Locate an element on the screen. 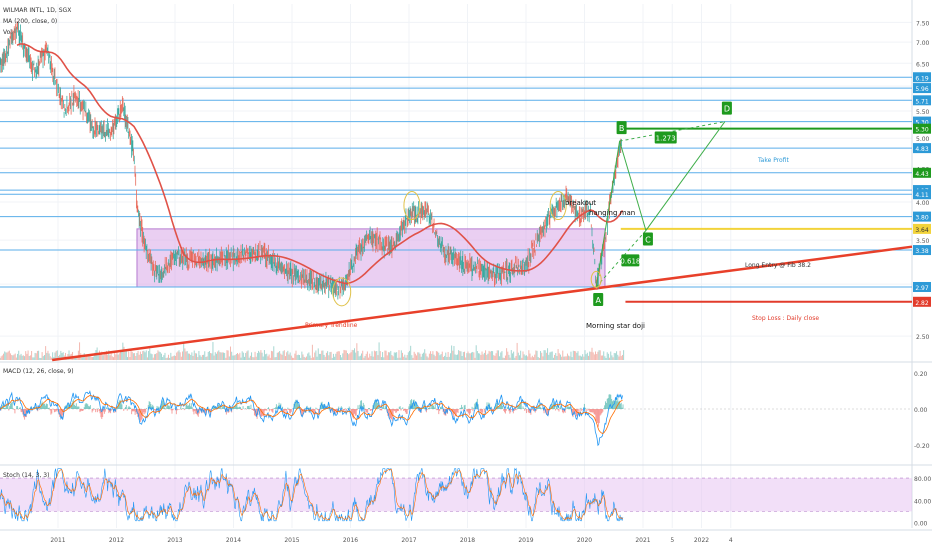 This screenshot has width=932, height=554. fib-ratio-label: 1.273 is located at coordinates (666, 138).